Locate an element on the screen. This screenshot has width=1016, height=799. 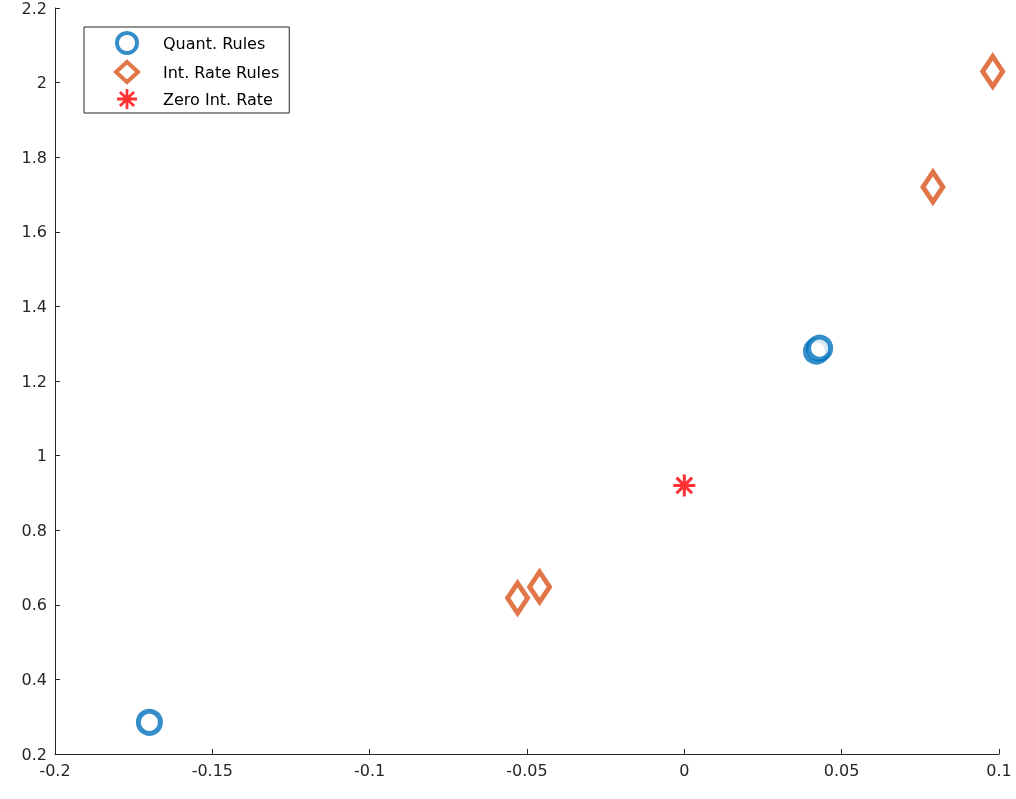
x-tick-label: 0.05 is located at coordinates (841, 770).